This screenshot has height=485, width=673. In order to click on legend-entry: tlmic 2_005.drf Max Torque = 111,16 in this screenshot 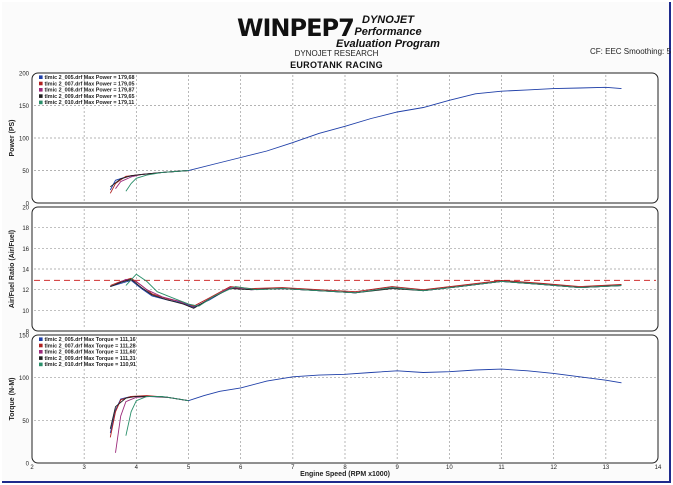, I will do `click(90, 340)`.